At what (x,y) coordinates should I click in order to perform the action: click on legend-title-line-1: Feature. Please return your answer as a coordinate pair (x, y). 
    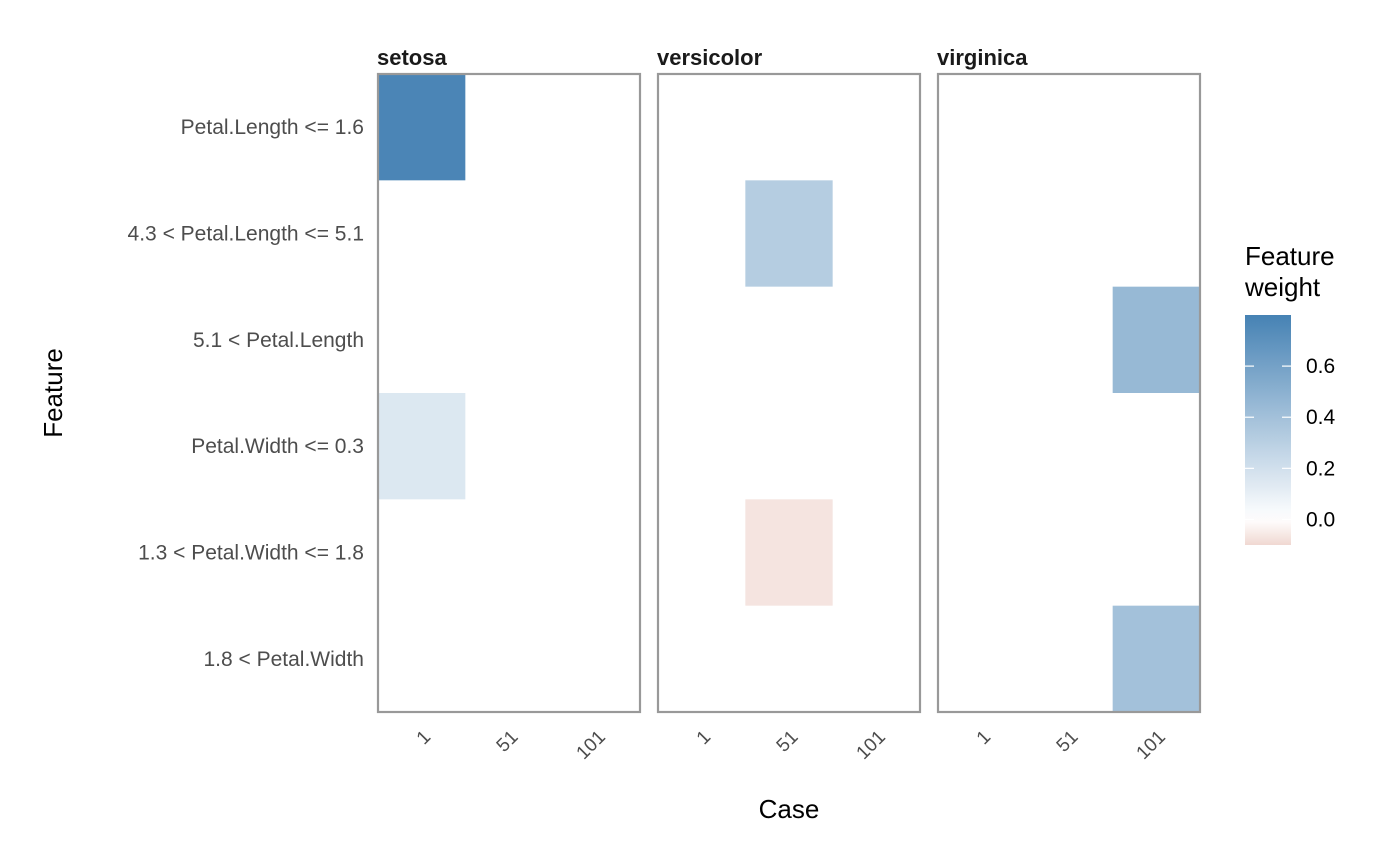
    Looking at the image, I should click on (1290, 256).